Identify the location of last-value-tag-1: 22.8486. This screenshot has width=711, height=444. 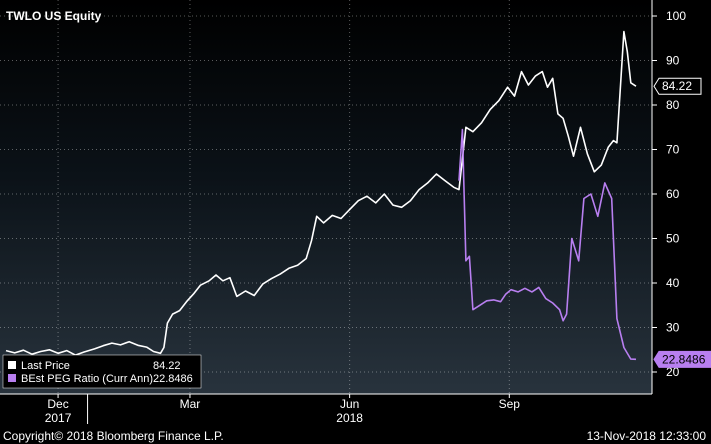
(682, 359).